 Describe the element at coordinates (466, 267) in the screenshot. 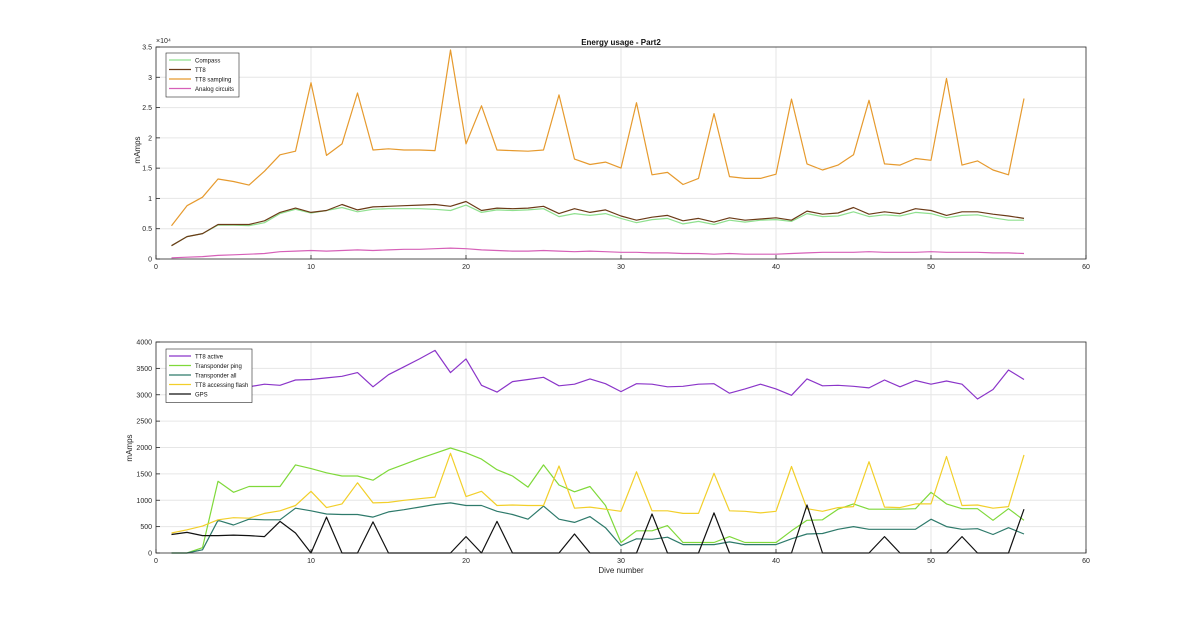

I see `top-x-tick-label: 20` at that location.